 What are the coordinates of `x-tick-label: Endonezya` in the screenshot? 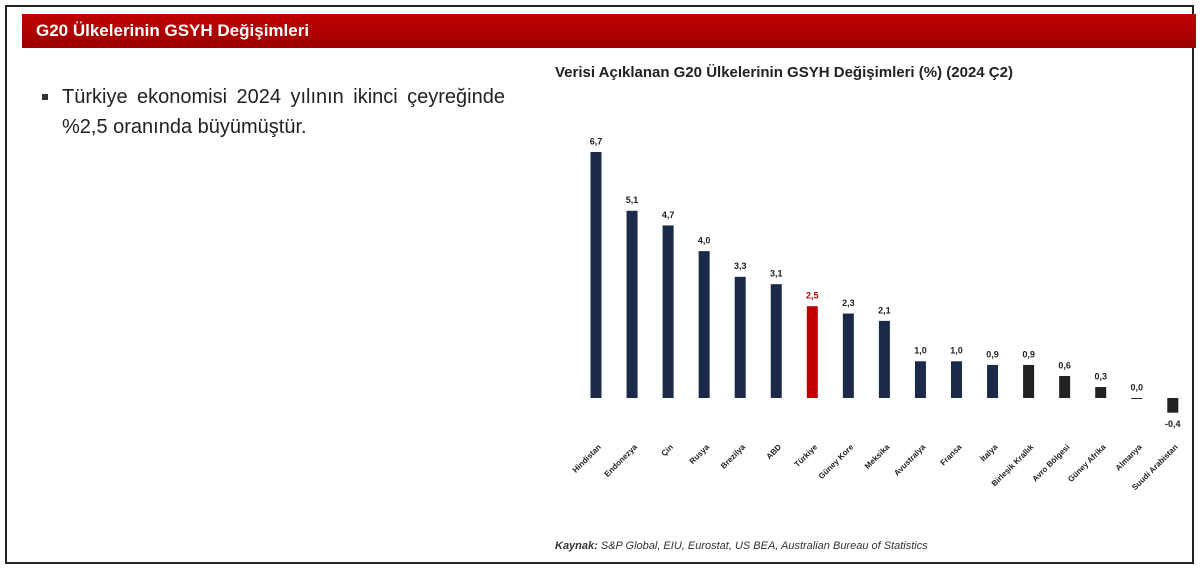 It's located at (621, 460).